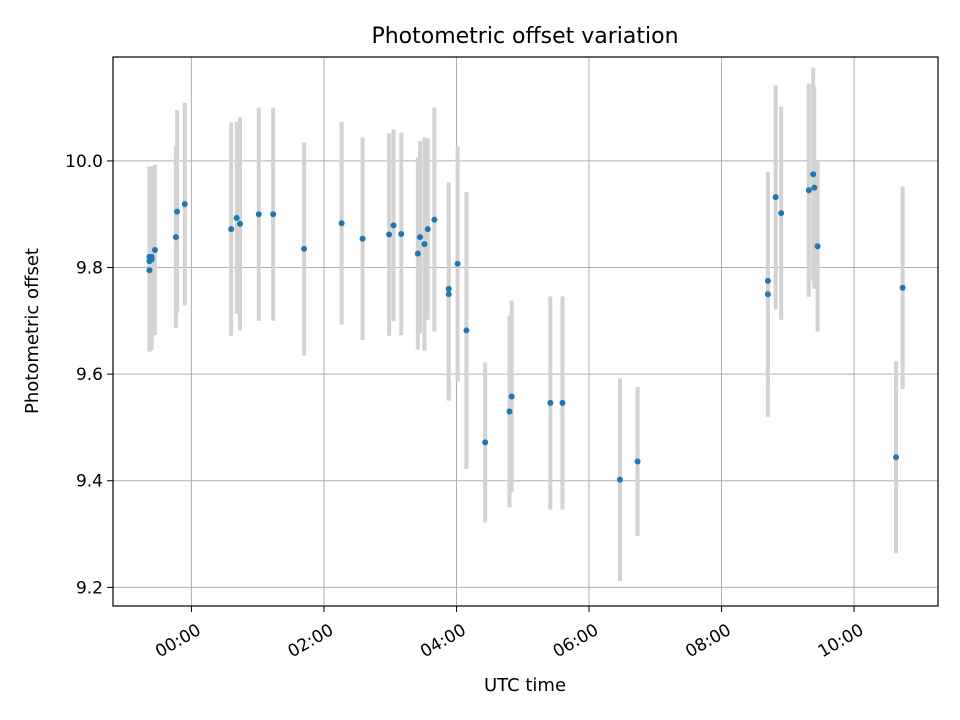 The width and height of the screenshot is (960, 720). Describe the element at coordinates (32, 331) in the screenshot. I see `y-axis-label: Photometric offset` at that location.